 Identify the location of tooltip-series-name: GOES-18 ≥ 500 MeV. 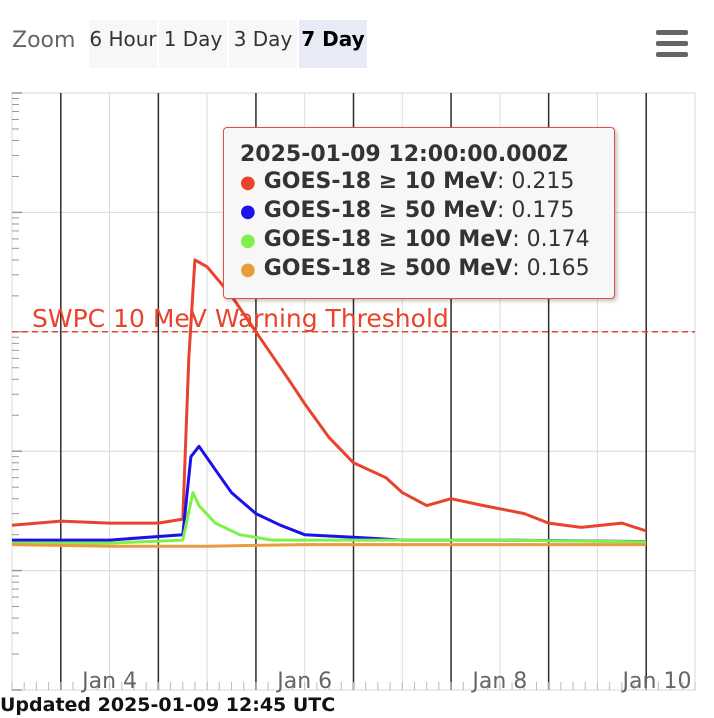
(388, 268).